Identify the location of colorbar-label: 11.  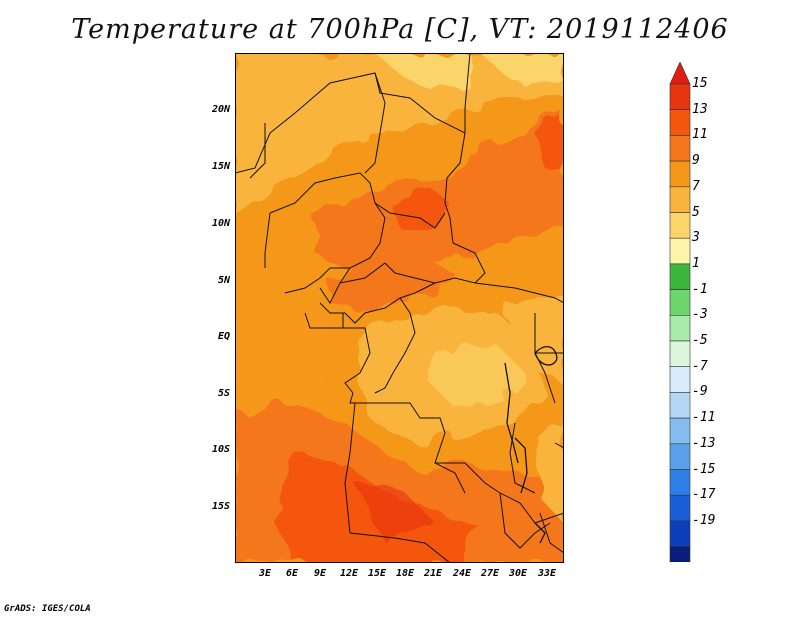
(700, 135).